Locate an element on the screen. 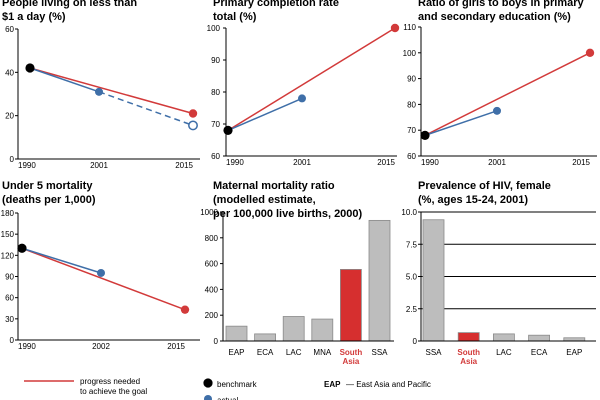 This screenshot has width=600, height=400. chart-title: (%, ages 15-24, 2001) is located at coordinates (473, 200).